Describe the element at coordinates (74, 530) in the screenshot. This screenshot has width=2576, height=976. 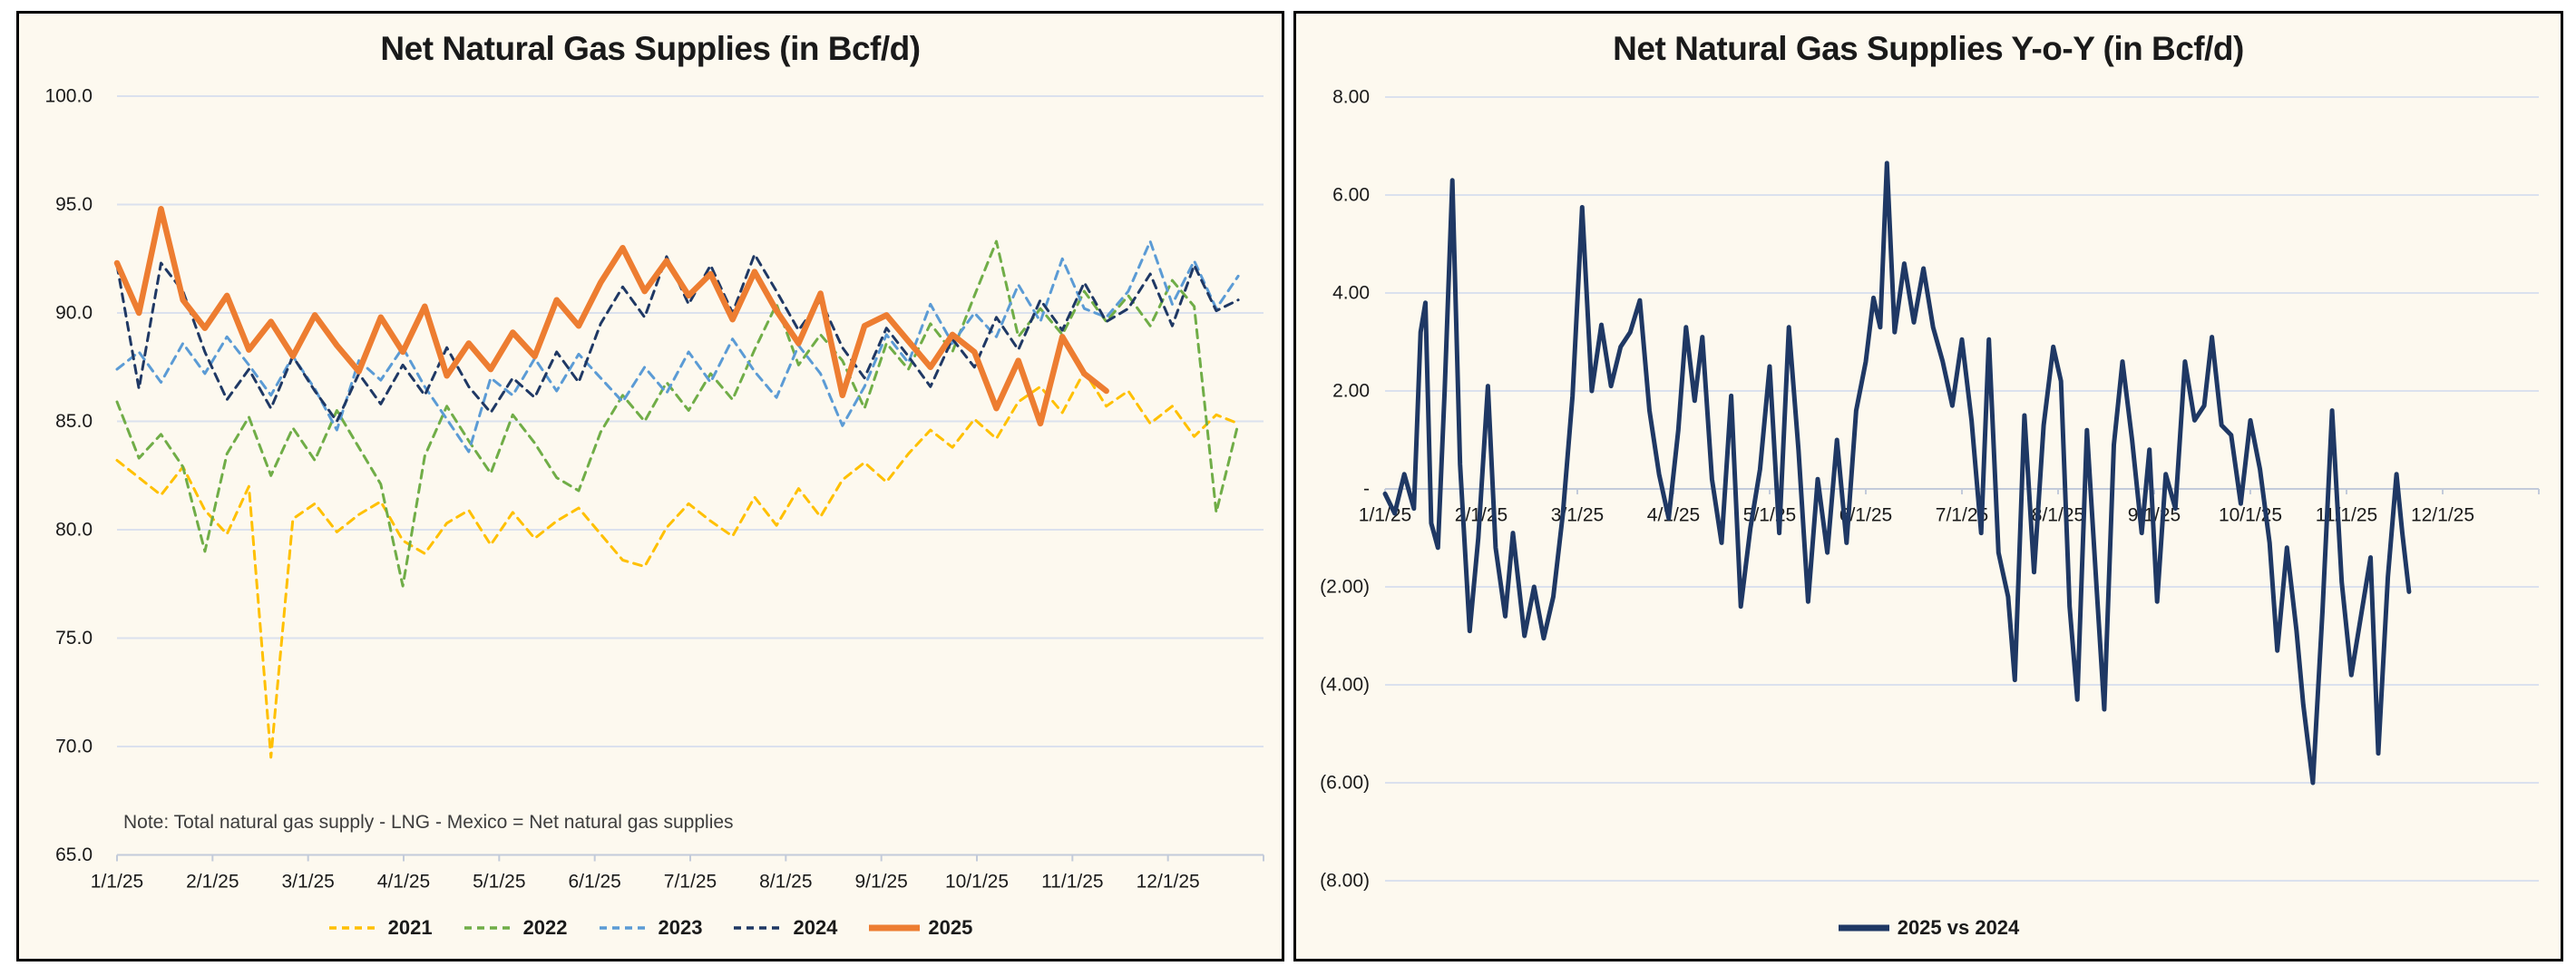
I see `y-axis-label: 80.0` at that location.